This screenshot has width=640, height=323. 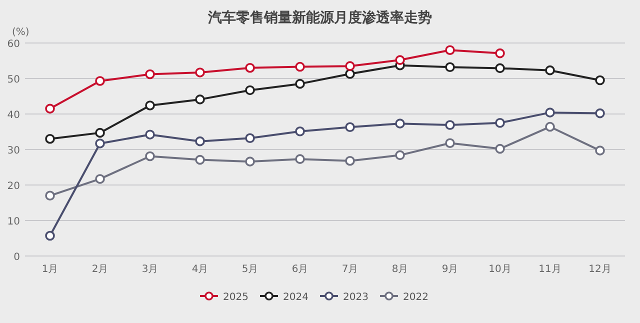 What do you see at coordinates (17, 257) in the screenshot?
I see `y-tick-label: 0` at bounding box center [17, 257].